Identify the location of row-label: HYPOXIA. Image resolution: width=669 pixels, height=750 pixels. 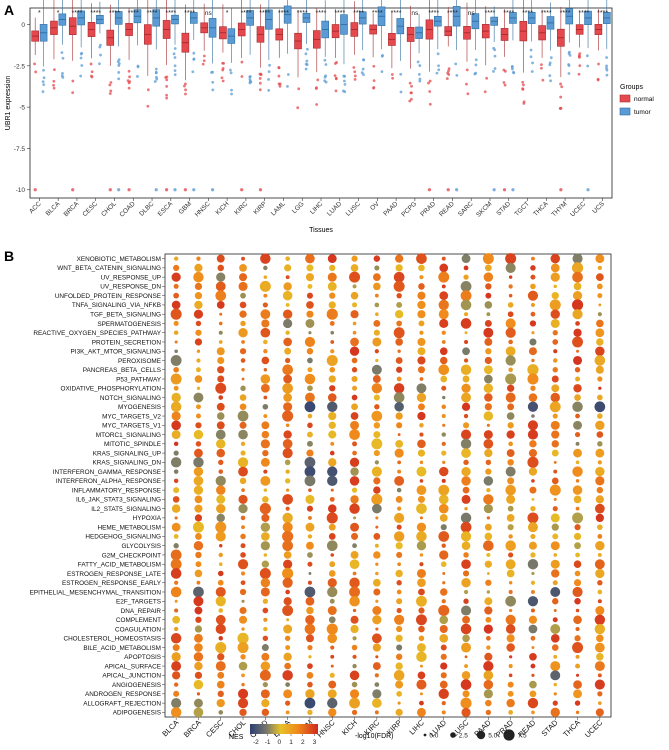
(147, 518).